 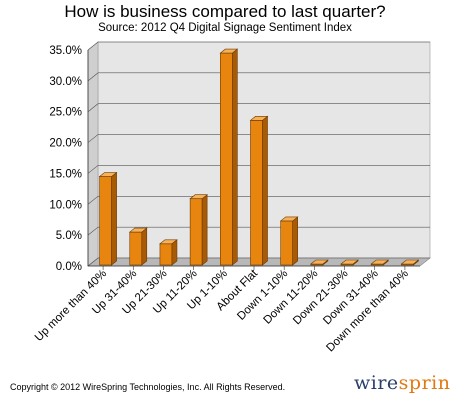 What do you see at coordinates (69, 236) in the screenshot?
I see `y-tick-label: 5.0%` at bounding box center [69, 236].